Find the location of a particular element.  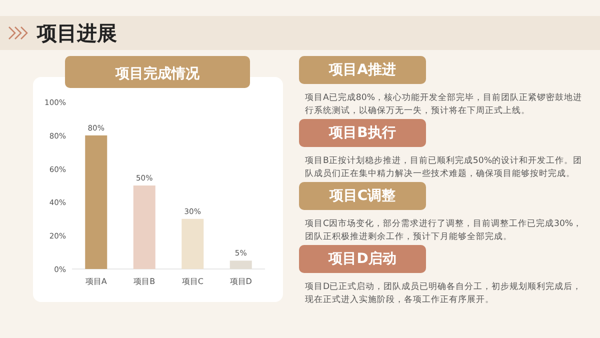

text: 项目A已完成80%，核心功能开发全部完毕，目前团队正紧锣密鼓地进行系统测试，以确保万无一失，预计将在下周正式上线。 is located at coordinates (444, 105).